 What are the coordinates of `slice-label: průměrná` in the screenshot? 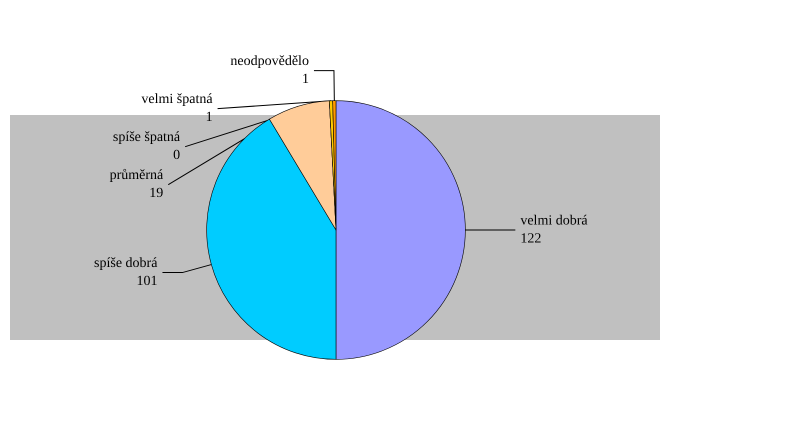 It's located at (137, 176).